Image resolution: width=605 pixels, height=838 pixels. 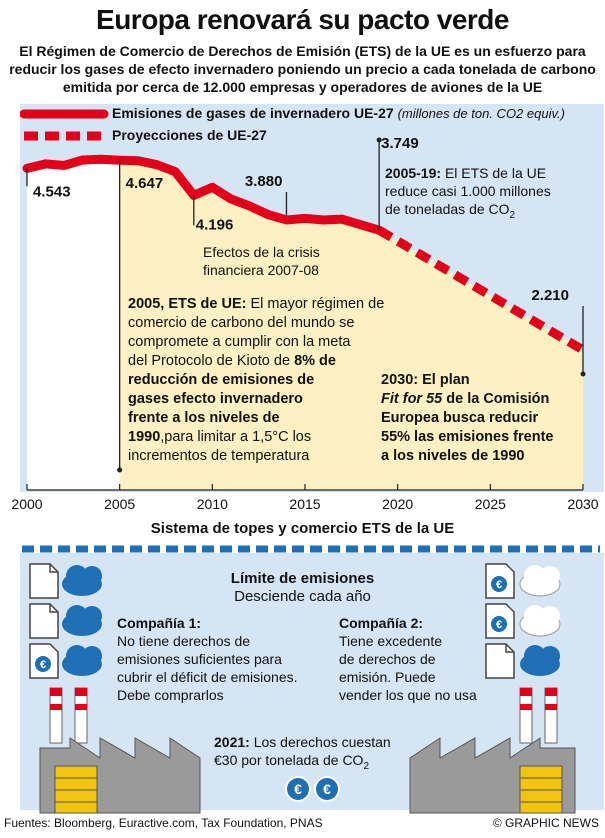 I want to click on credit: © GRAPHIC NEWS, so click(x=545, y=823).